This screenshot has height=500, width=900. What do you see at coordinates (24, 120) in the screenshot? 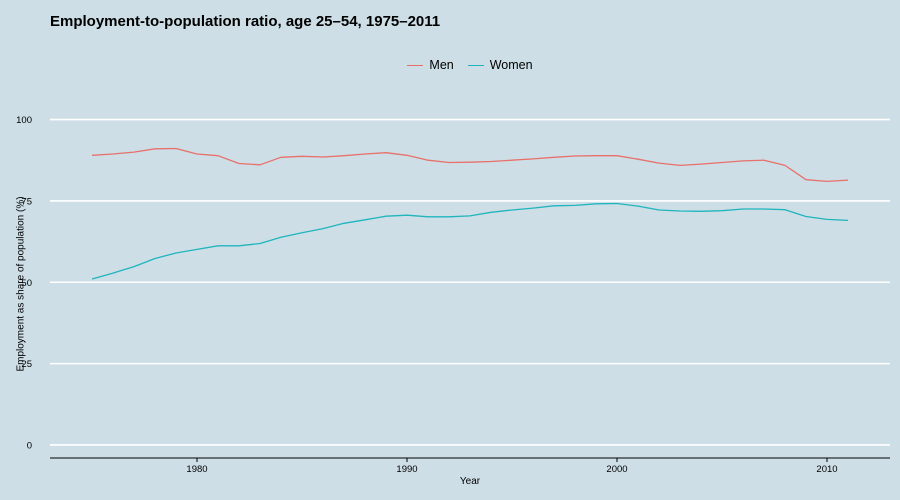
I see `y-tick-label: 100` at bounding box center [24, 120].